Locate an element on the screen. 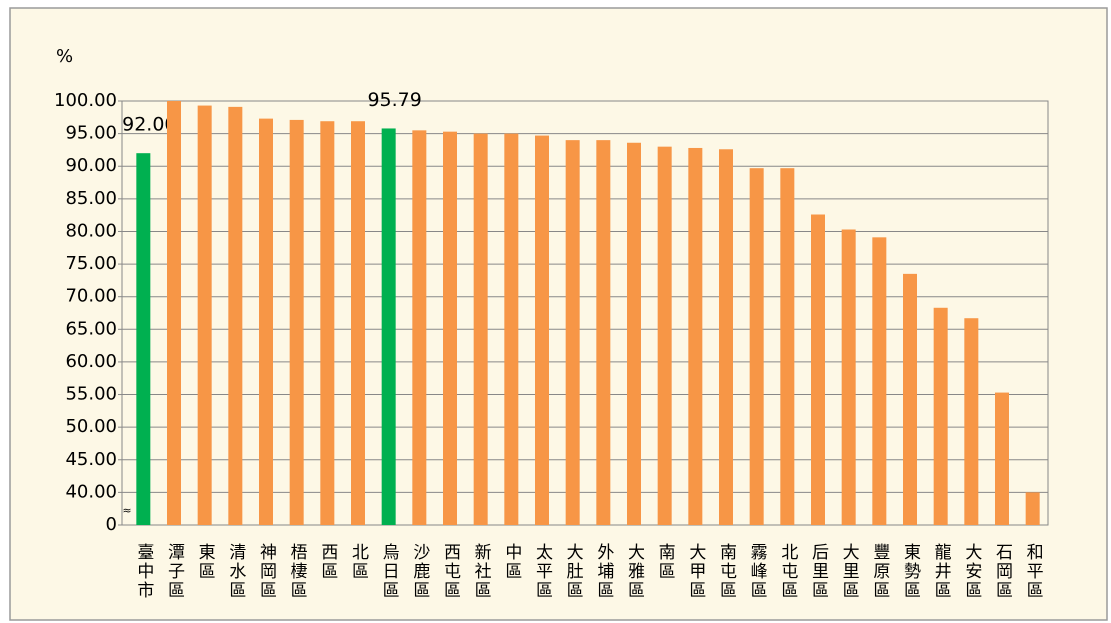  y-tick-label: 55.00 is located at coordinates (91, 394).